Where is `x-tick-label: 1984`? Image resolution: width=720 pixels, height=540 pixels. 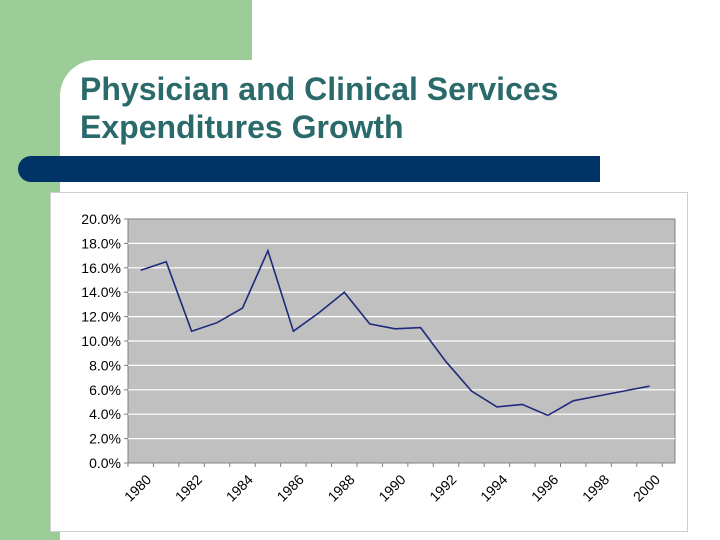
x-tick-label: 1984 is located at coordinates (239, 487).